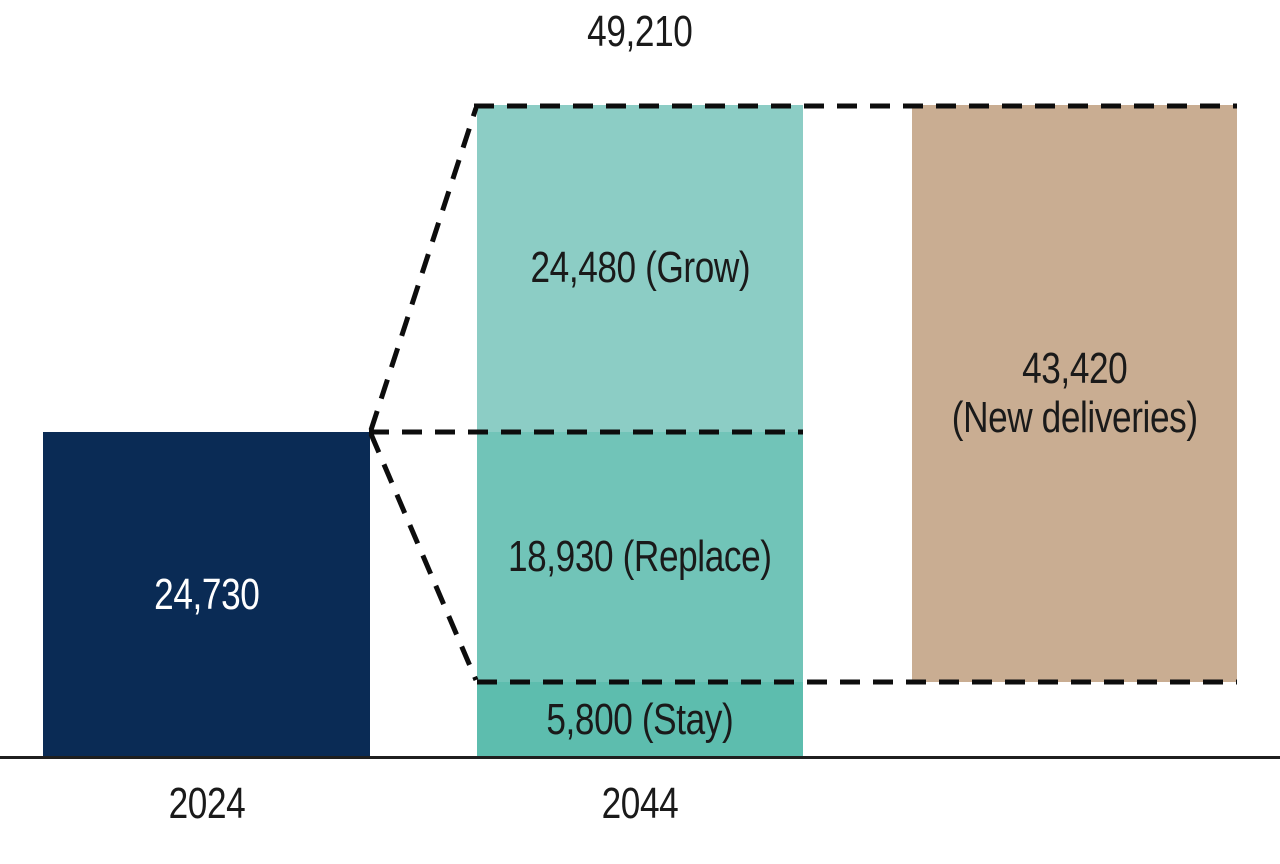 The width and height of the screenshot is (1280, 864). I want to click on bar-new-deliveries-value: 43,420, so click(1074, 369).